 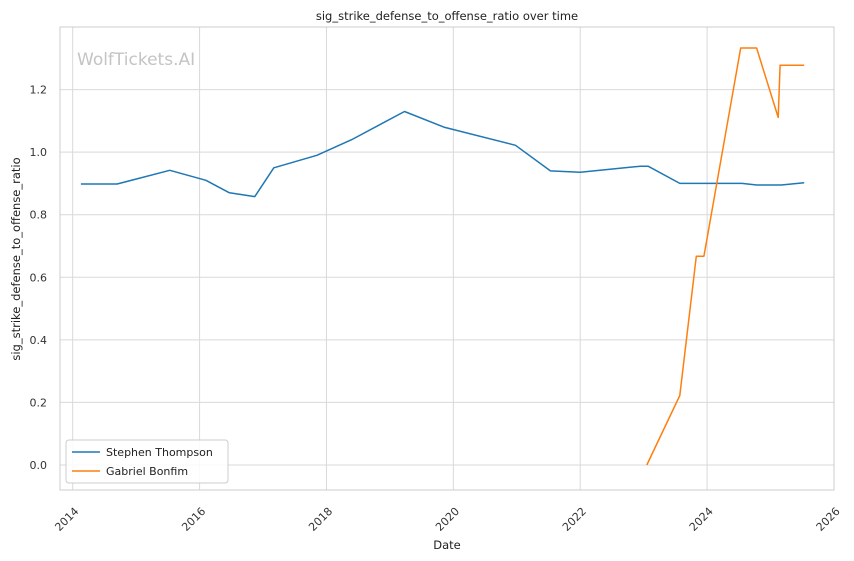 What do you see at coordinates (147, 471) in the screenshot?
I see `legend-label-gabriel-bonfim: Gabriel Bonfim` at bounding box center [147, 471].